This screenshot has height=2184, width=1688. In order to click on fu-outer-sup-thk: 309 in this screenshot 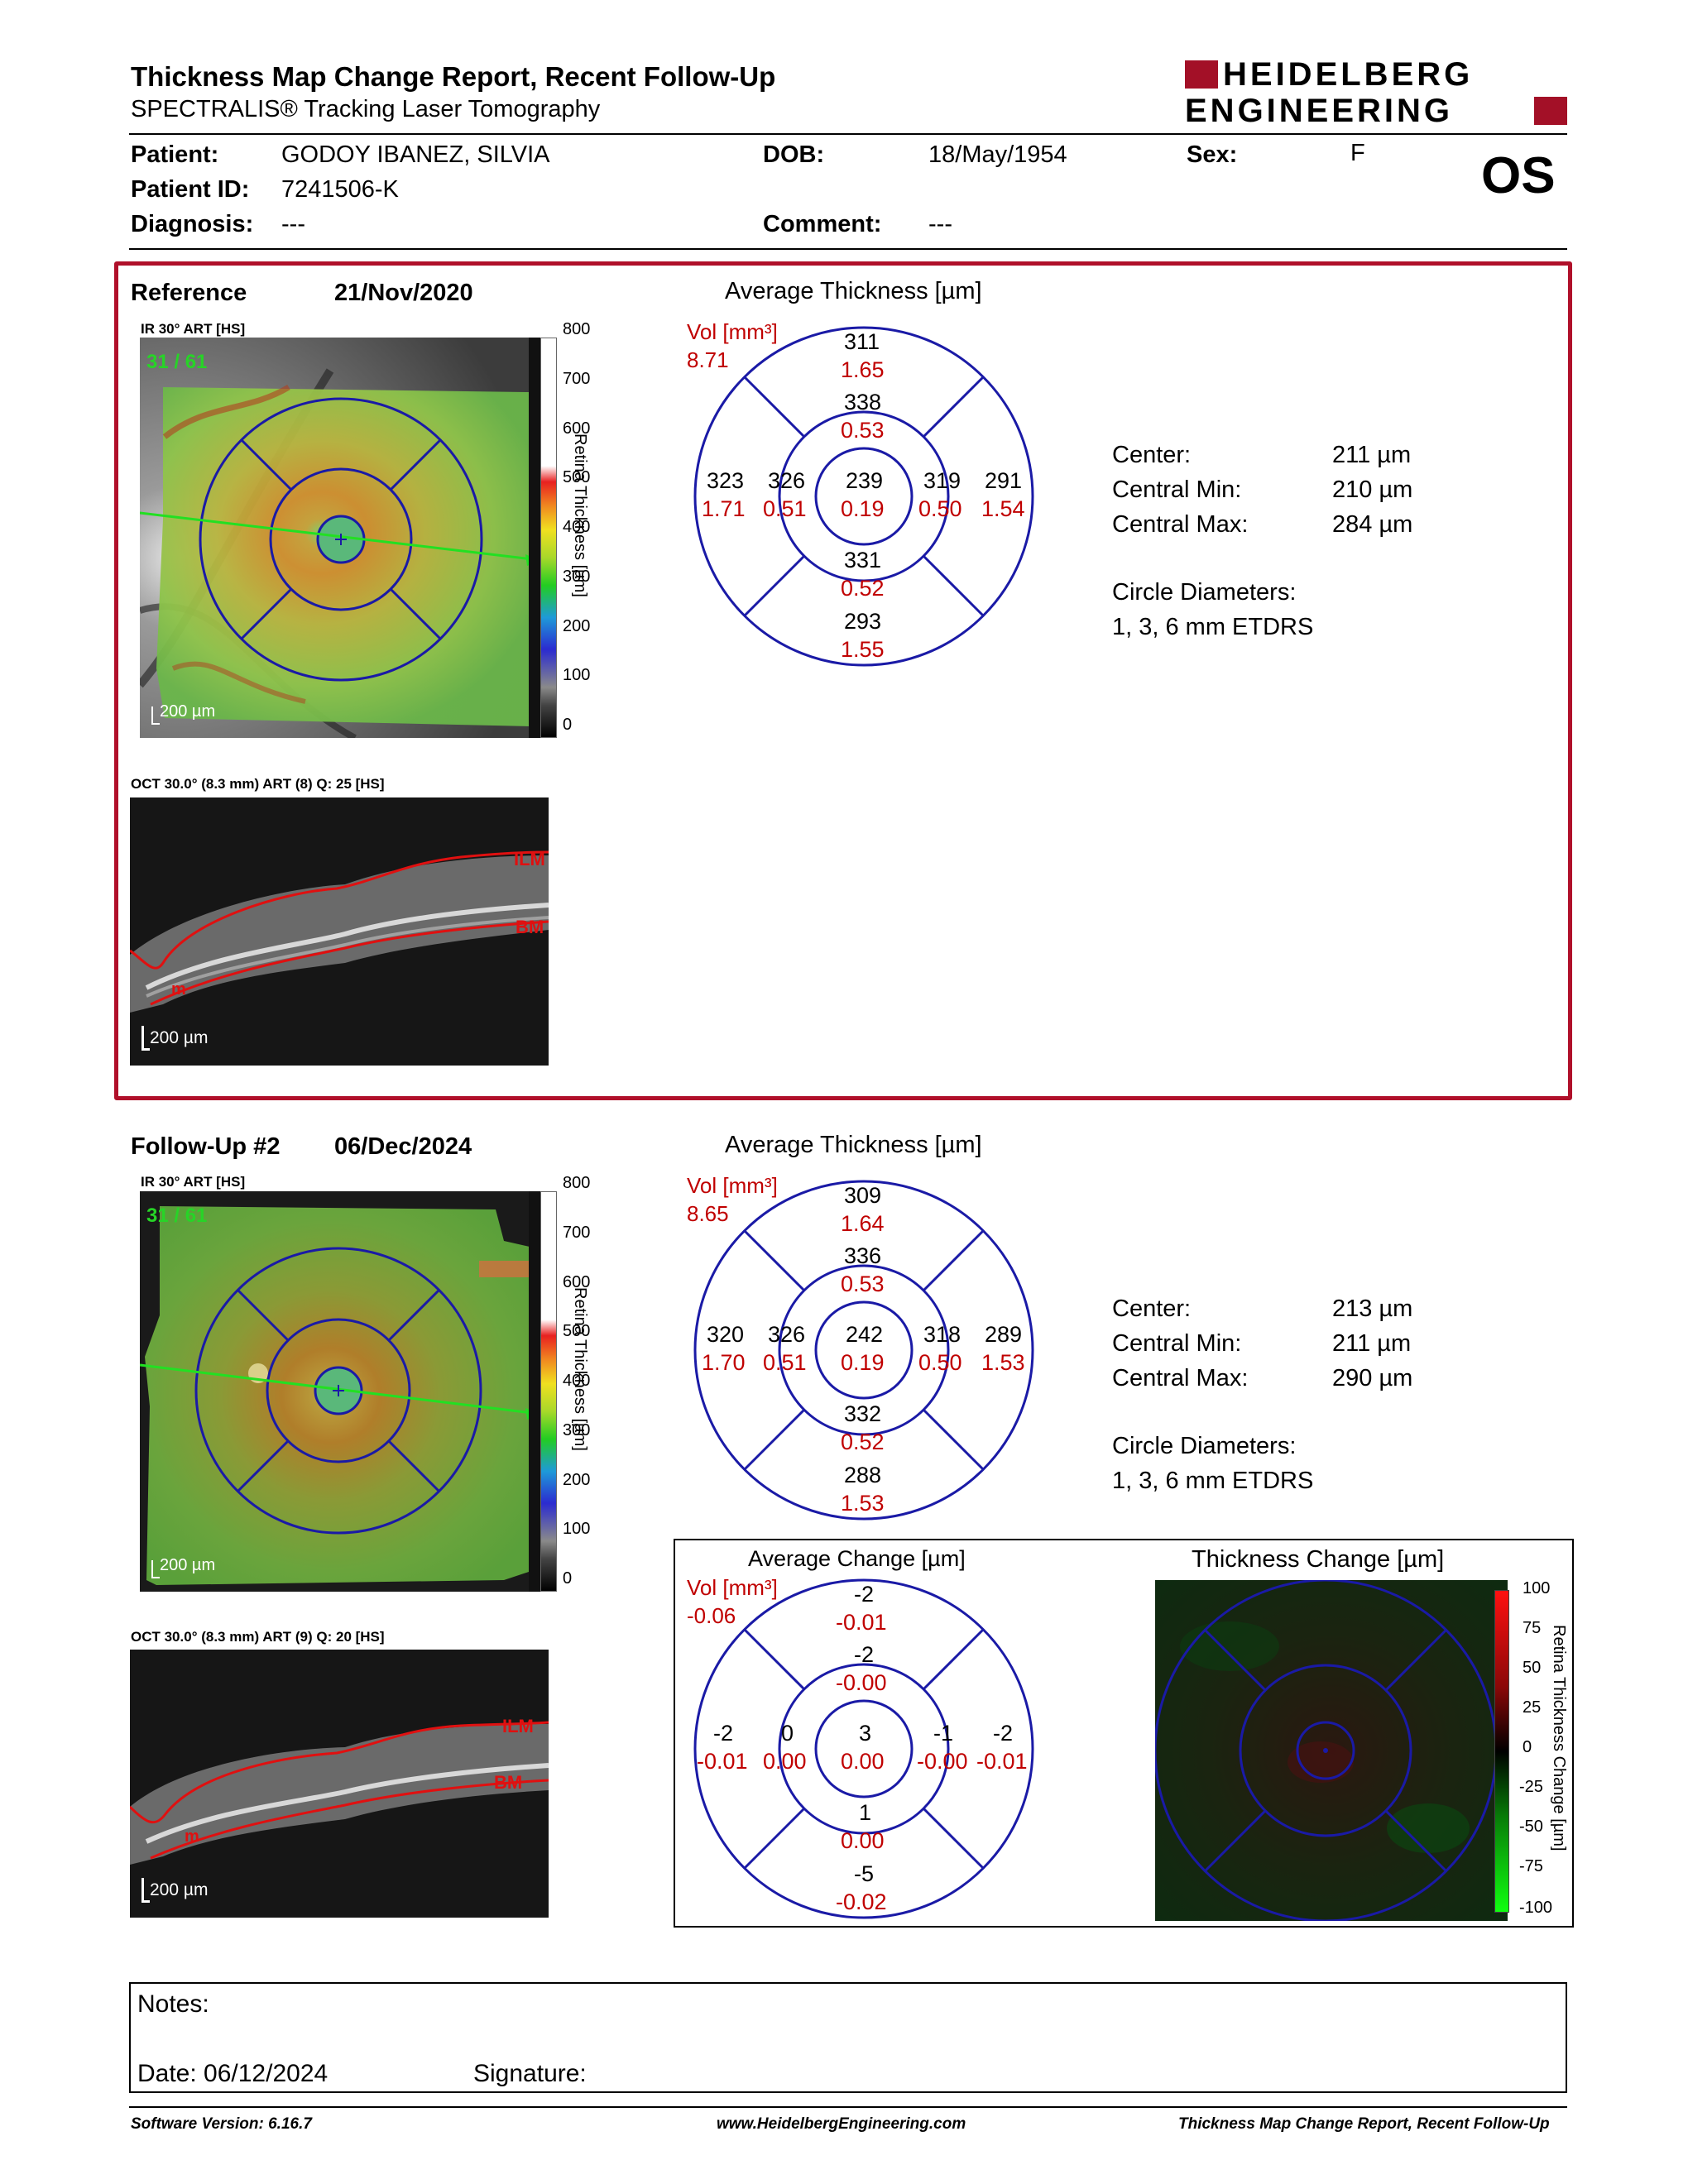, I will do `click(863, 1195)`.